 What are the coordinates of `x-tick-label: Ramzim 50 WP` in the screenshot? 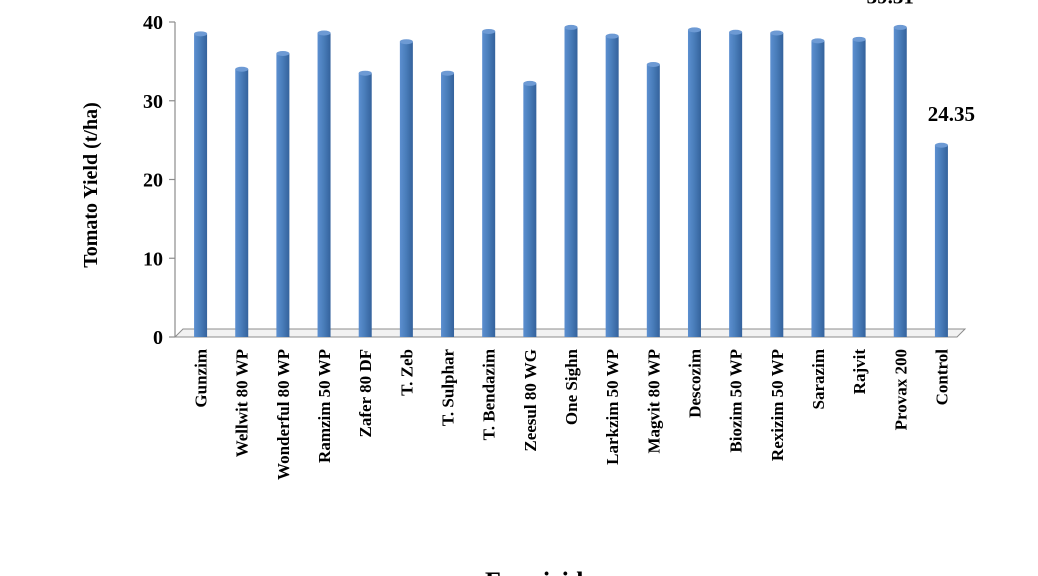 It's located at (324, 406).